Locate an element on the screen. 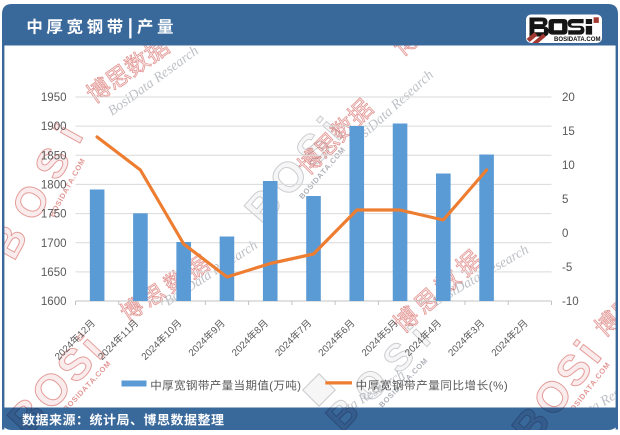  svg-text: BOSIDATA.COM is located at coordinates (577, 39).